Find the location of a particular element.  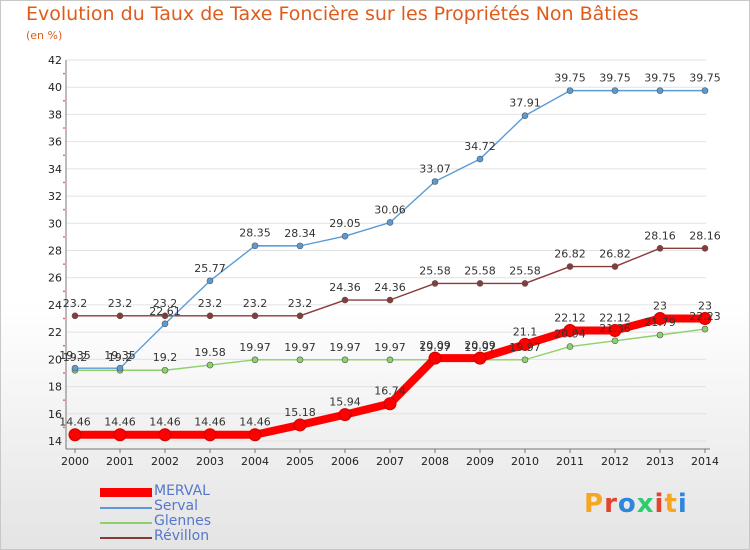

data-label: 26.82 is located at coordinates (570, 254).